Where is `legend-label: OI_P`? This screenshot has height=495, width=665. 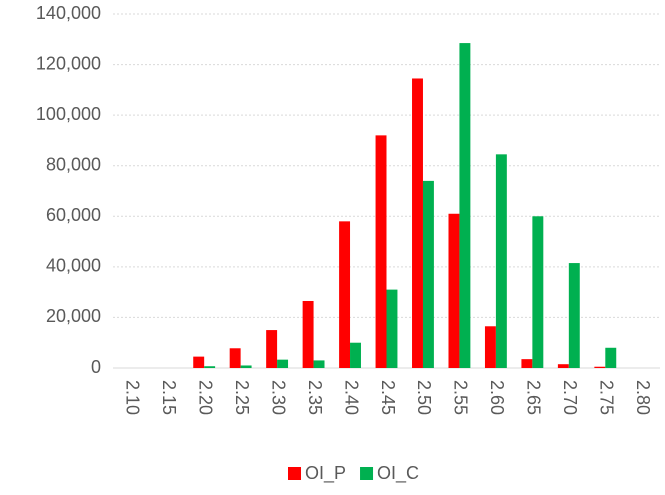
legend-label: OI_P is located at coordinates (325, 473).